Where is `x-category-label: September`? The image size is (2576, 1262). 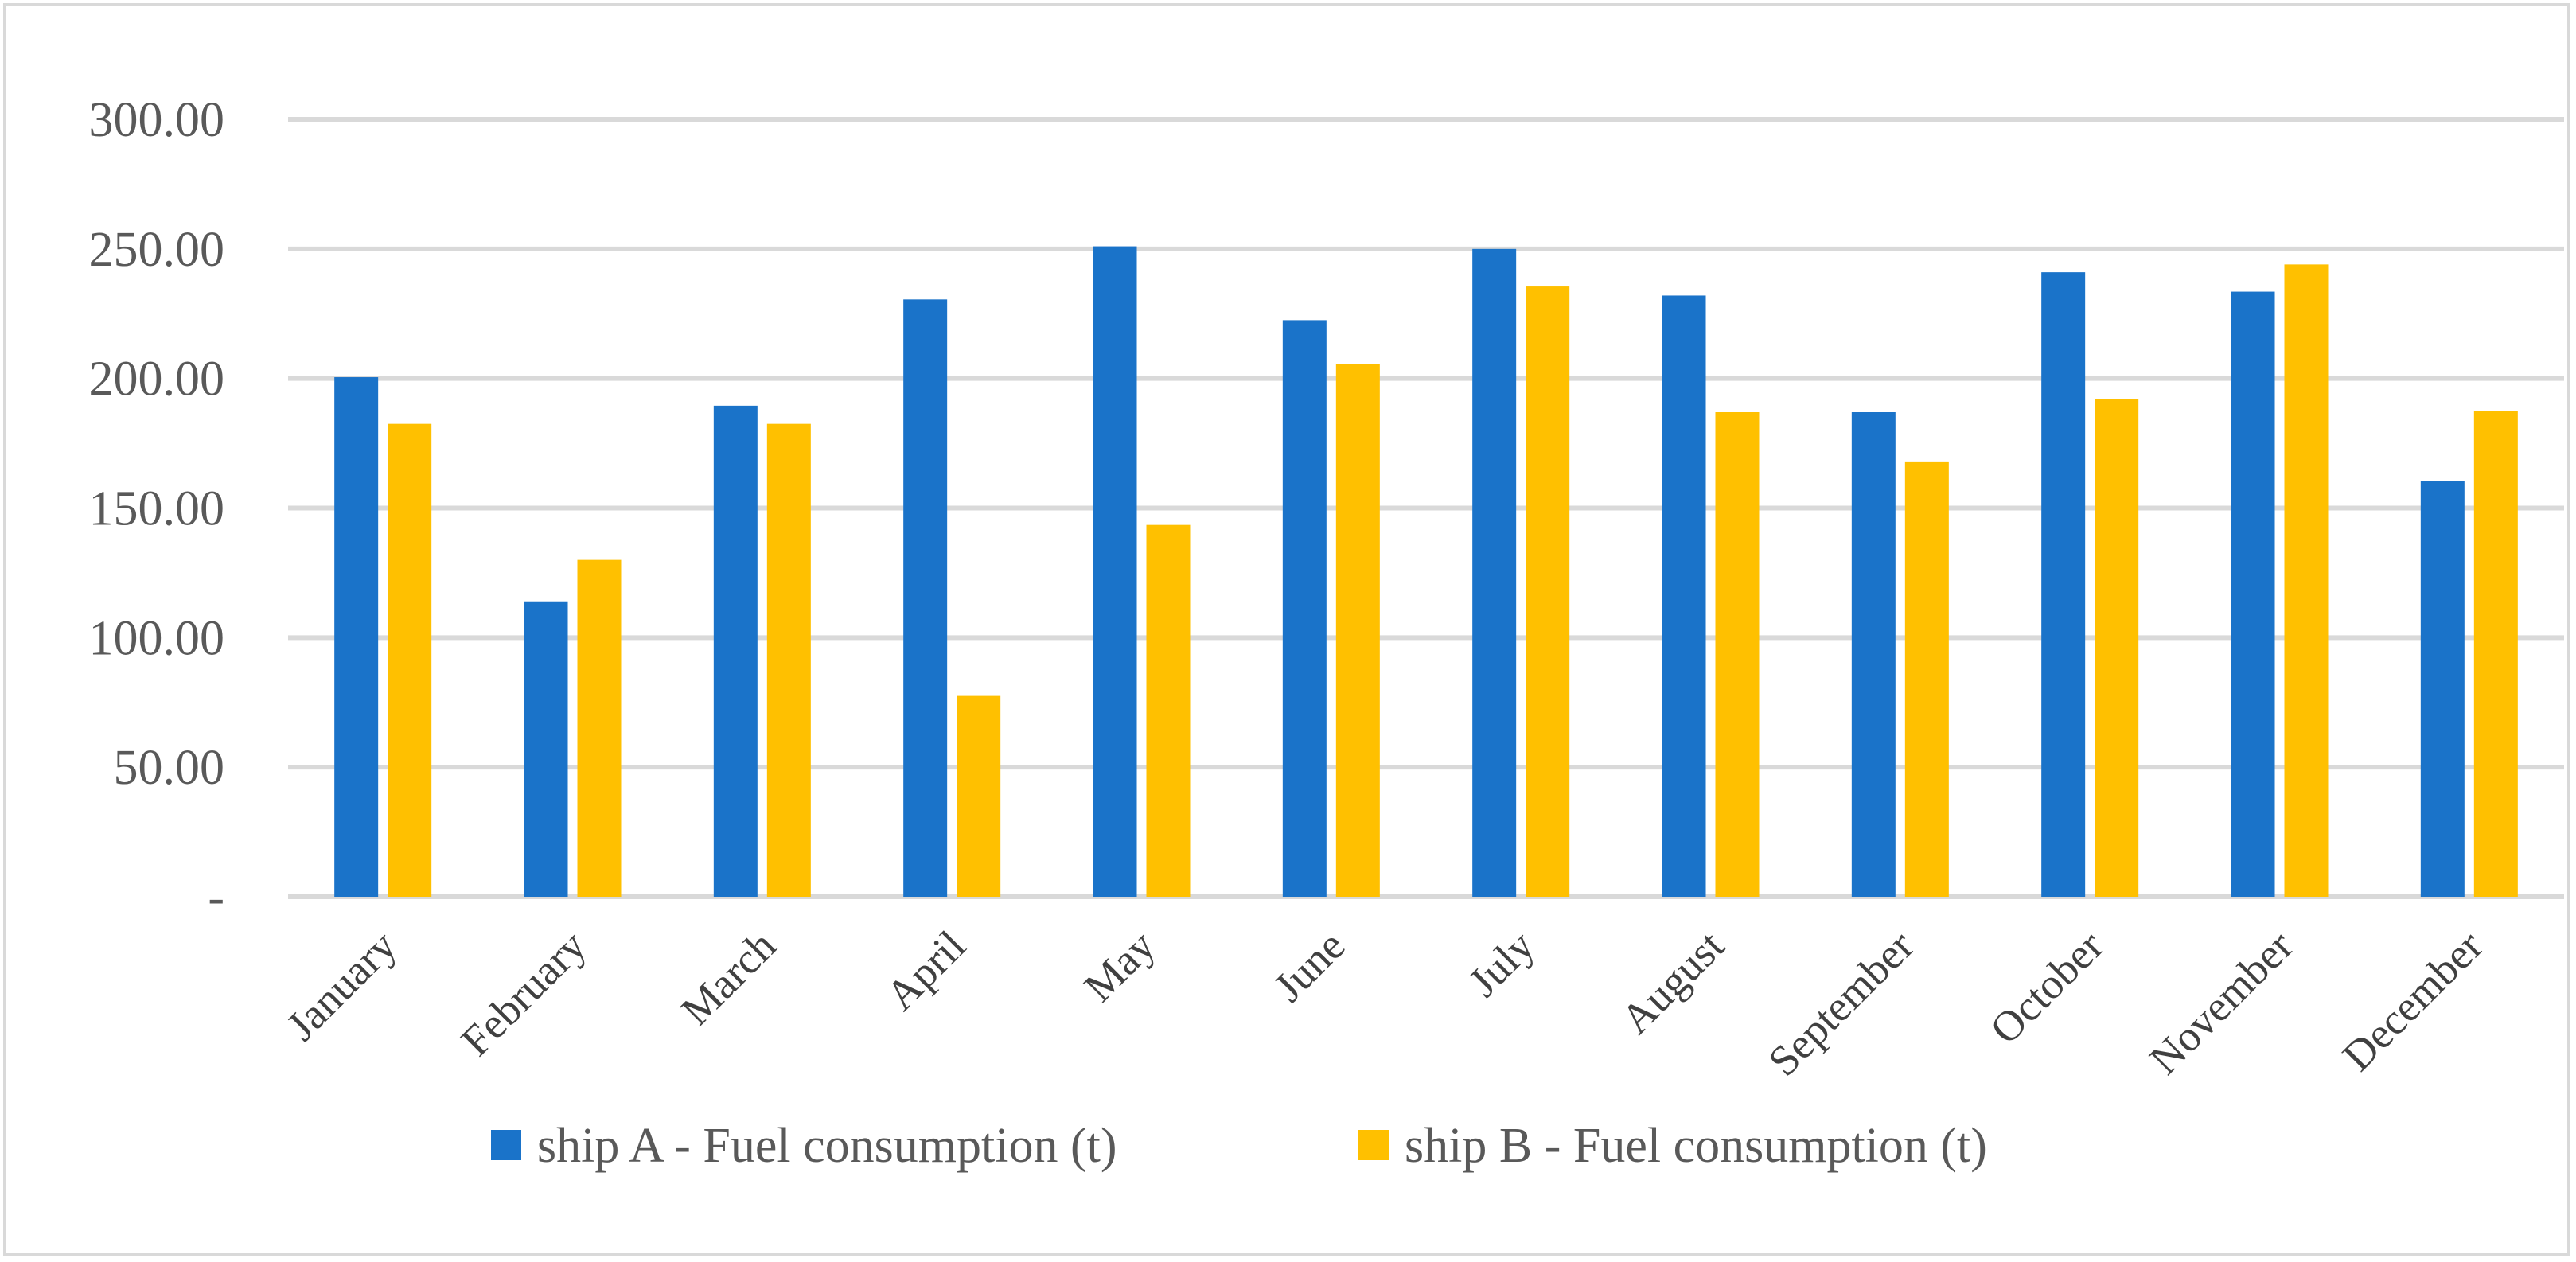 x-category-label: September is located at coordinates (1841, 1003).